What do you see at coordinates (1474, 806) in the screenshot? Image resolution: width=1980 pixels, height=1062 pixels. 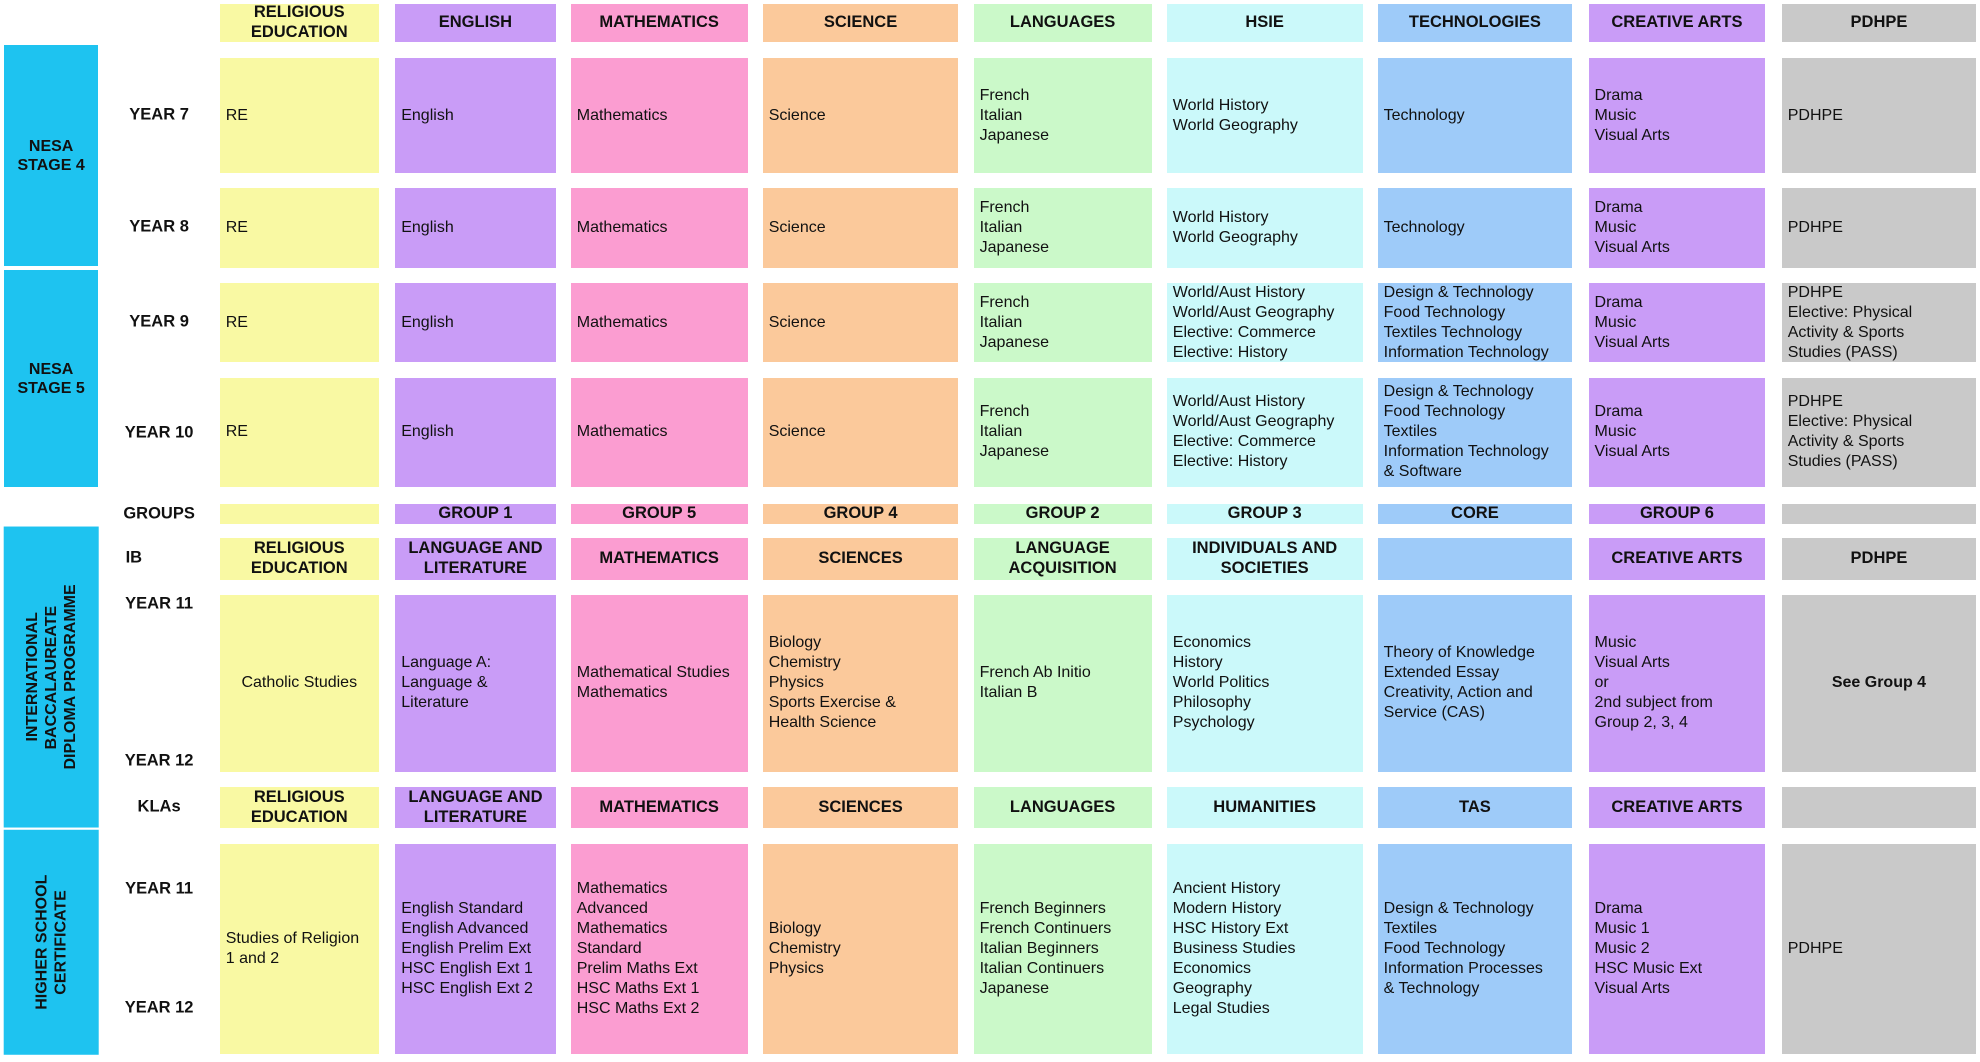 I see `text-line: TAS` at bounding box center [1474, 806].